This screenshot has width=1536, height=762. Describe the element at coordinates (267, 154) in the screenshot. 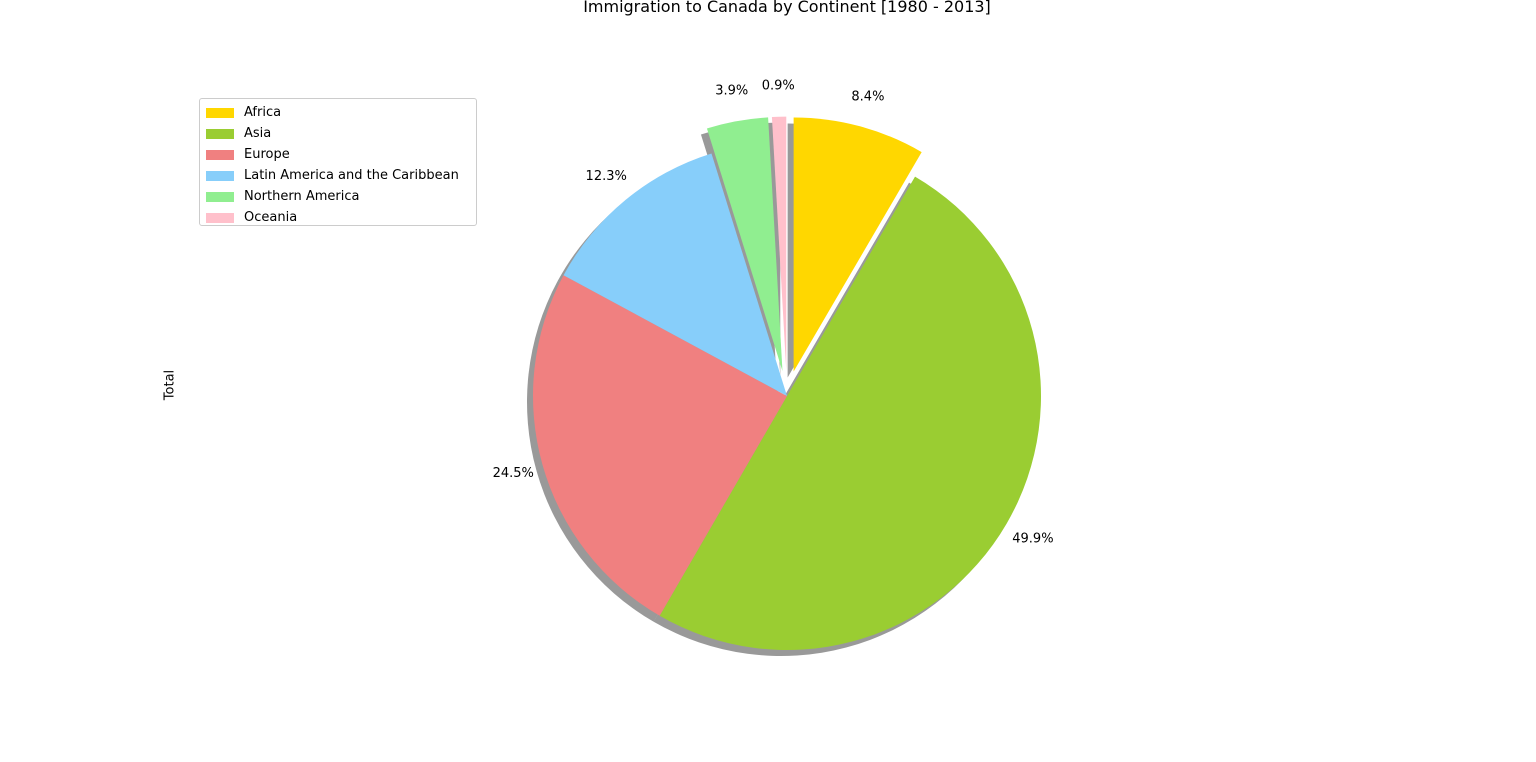

I see `legend-label-europe: Europe` at that location.